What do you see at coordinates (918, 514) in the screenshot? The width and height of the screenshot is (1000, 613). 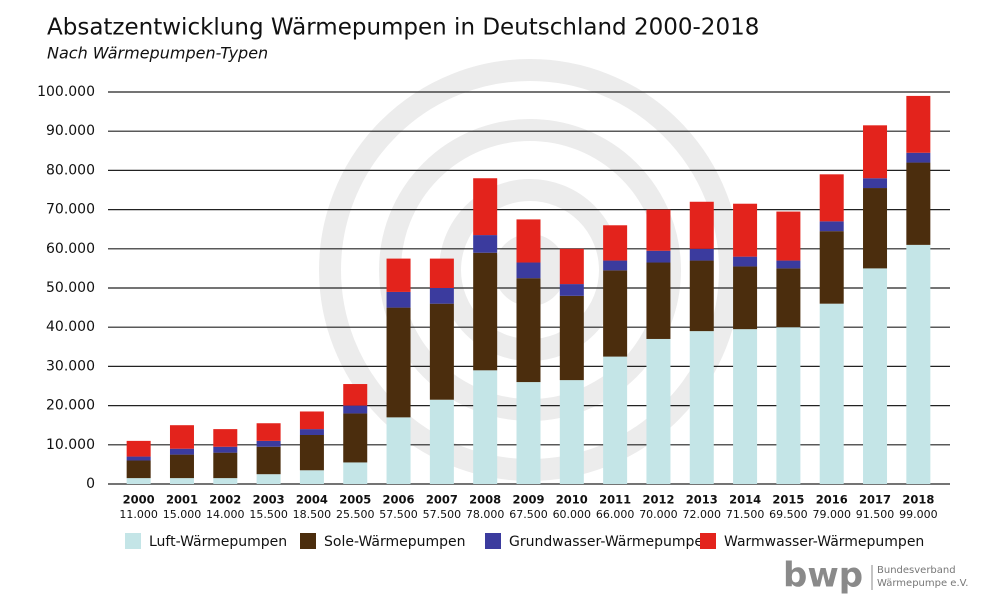 I see `total-label: 99.000` at bounding box center [918, 514].